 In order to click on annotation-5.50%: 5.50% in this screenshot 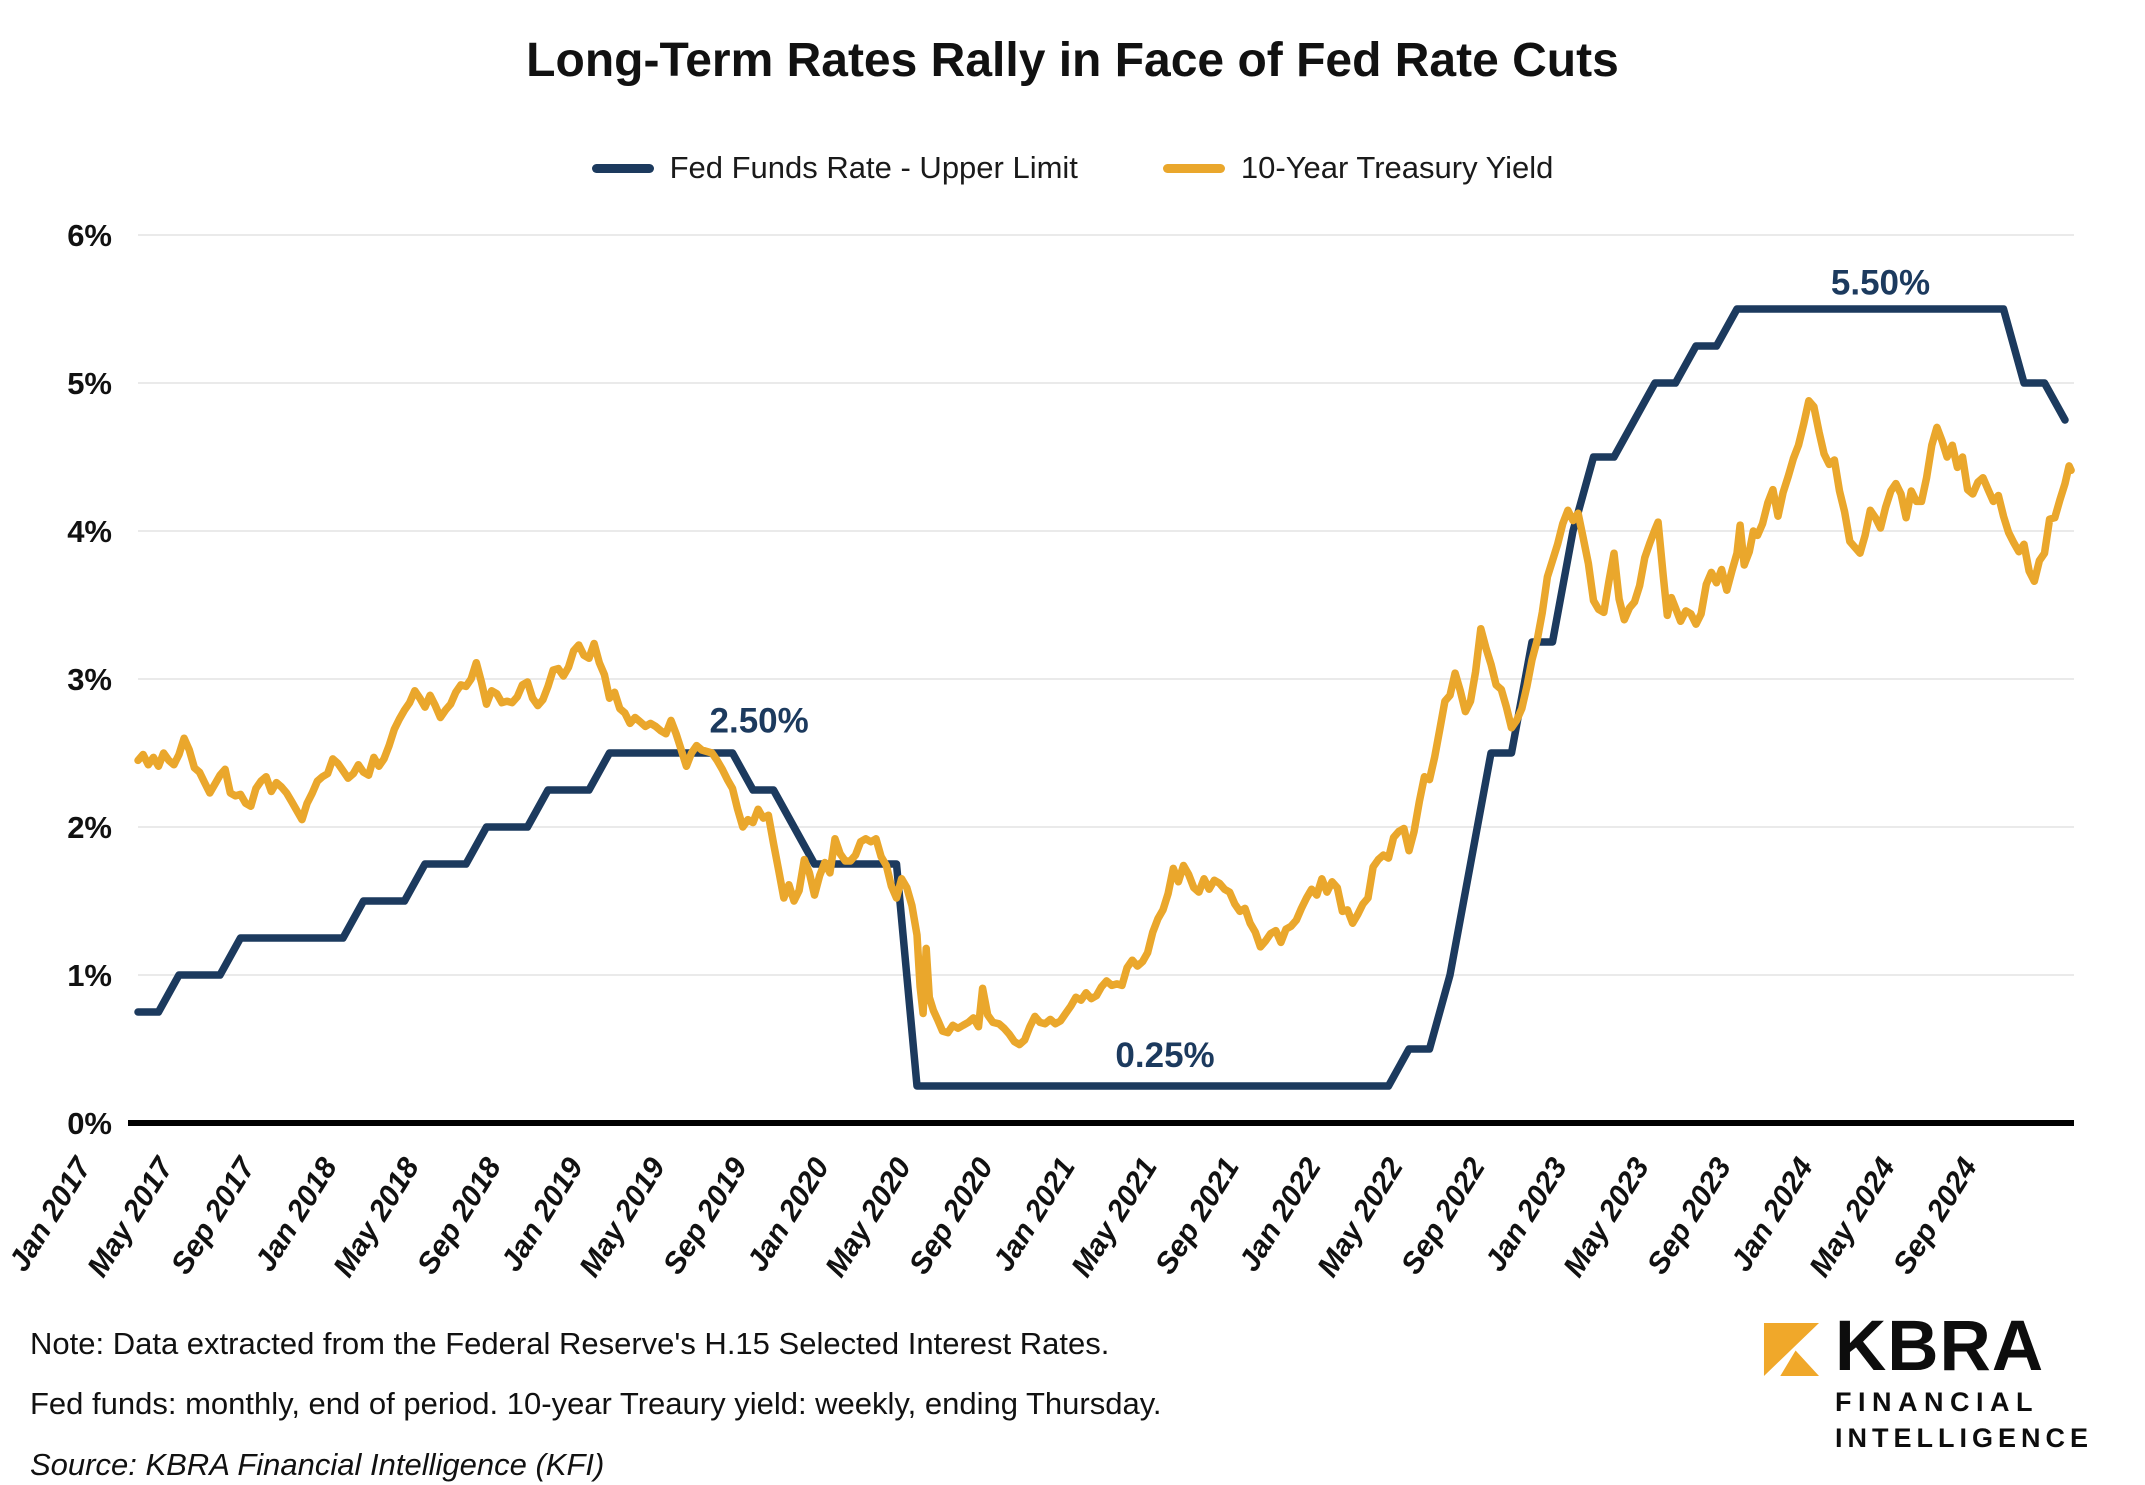, I will do `click(1880, 282)`.